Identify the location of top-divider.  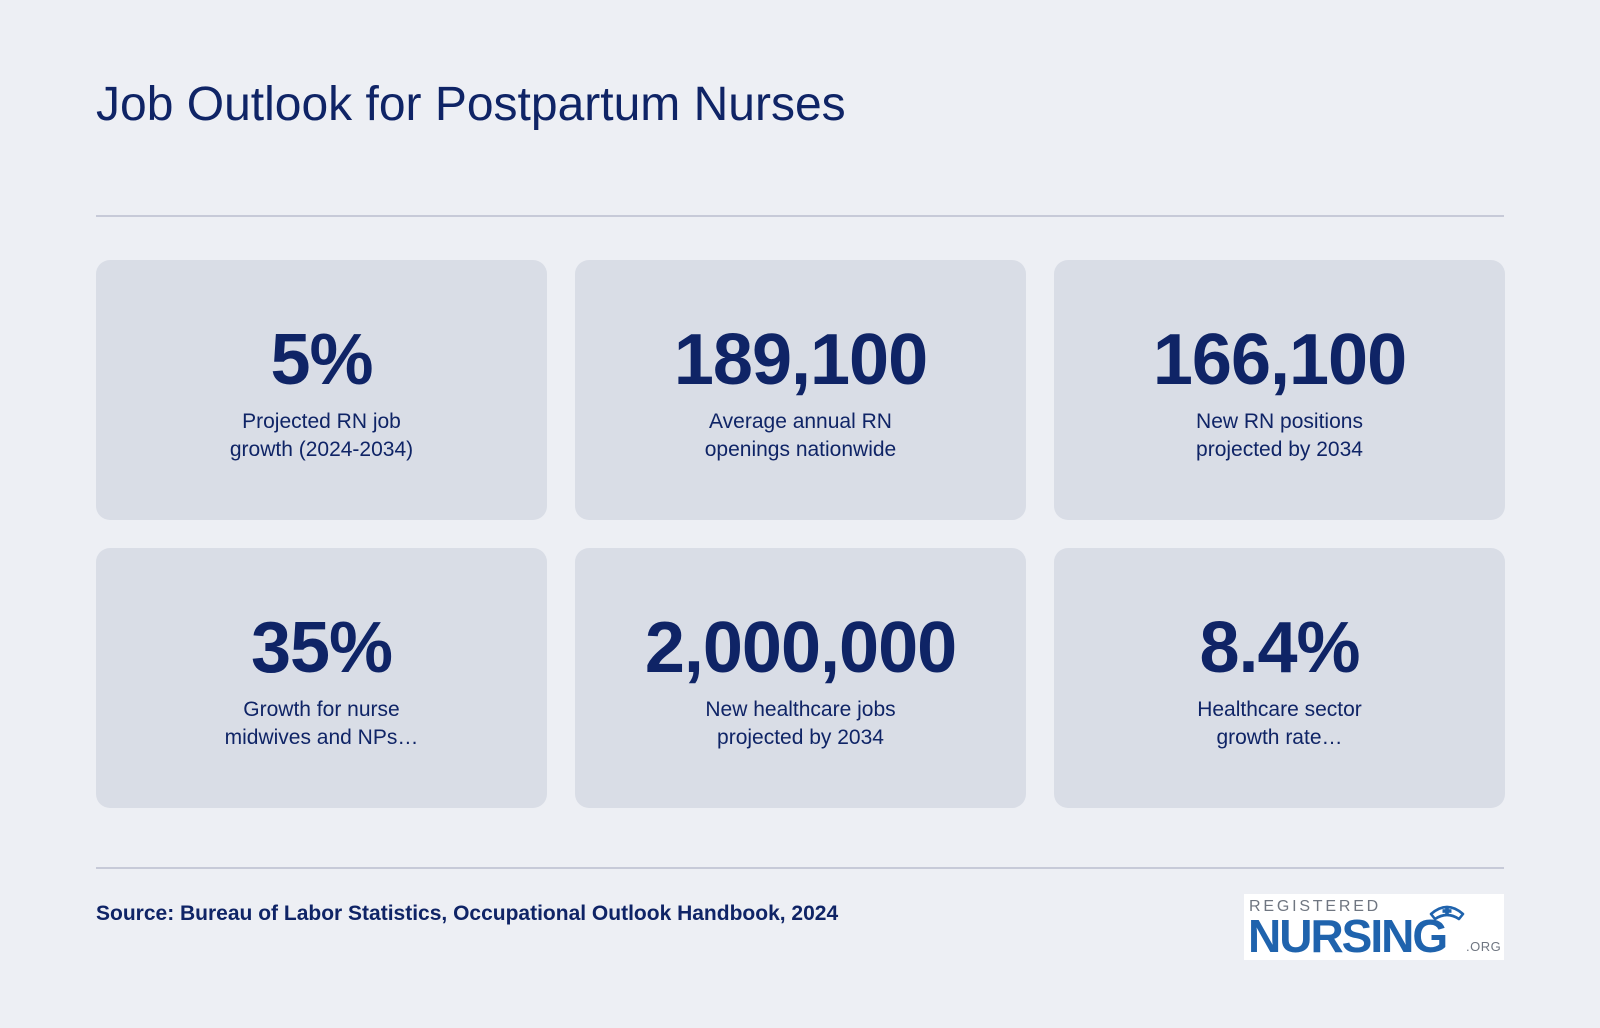
(800, 216).